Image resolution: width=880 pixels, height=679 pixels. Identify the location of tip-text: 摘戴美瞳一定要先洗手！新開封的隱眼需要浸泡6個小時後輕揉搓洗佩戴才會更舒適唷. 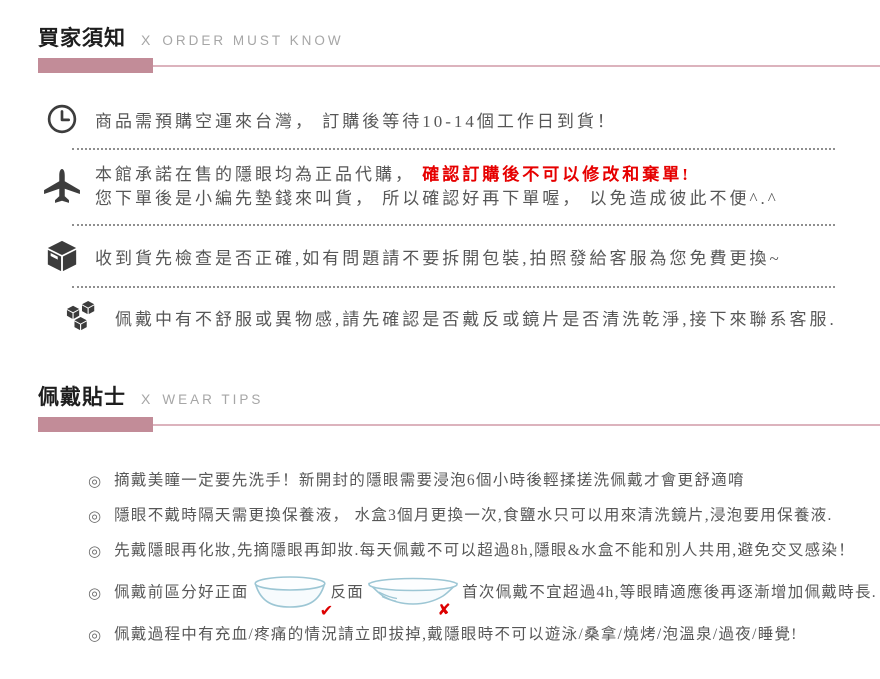
(429, 480).